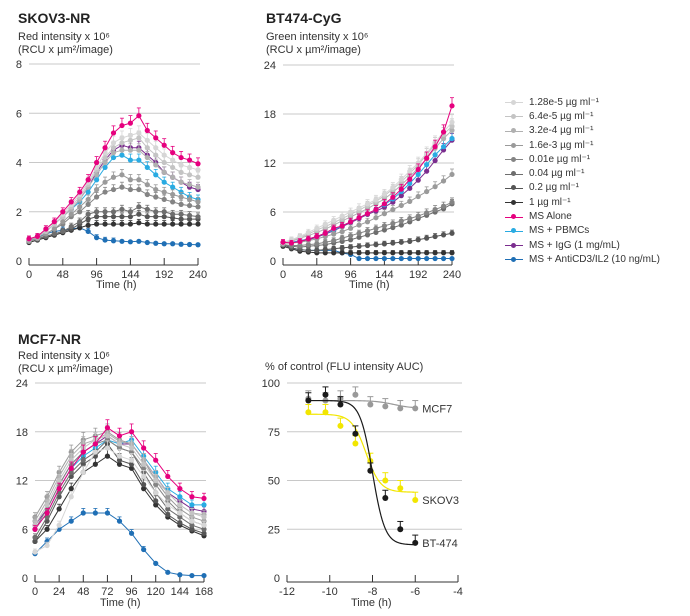 The image size is (690, 616). What do you see at coordinates (367, 249) in the screenshot?
I see `series-1-g-ml-` at bounding box center [367, 249].